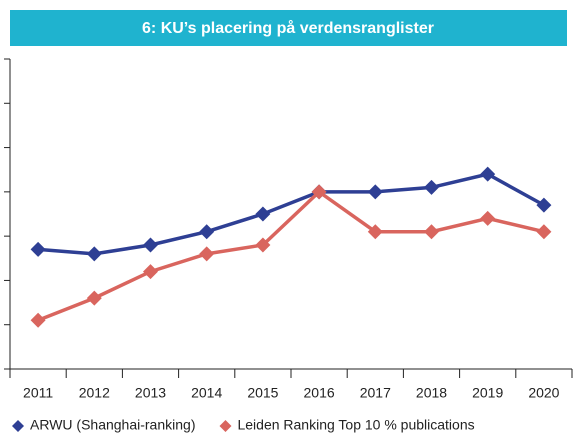 This screenshot has height=437, width=577. Describe the element at coordinates (206, 393) in the screenshot. I see `x-tick-label: 2014` at that location.